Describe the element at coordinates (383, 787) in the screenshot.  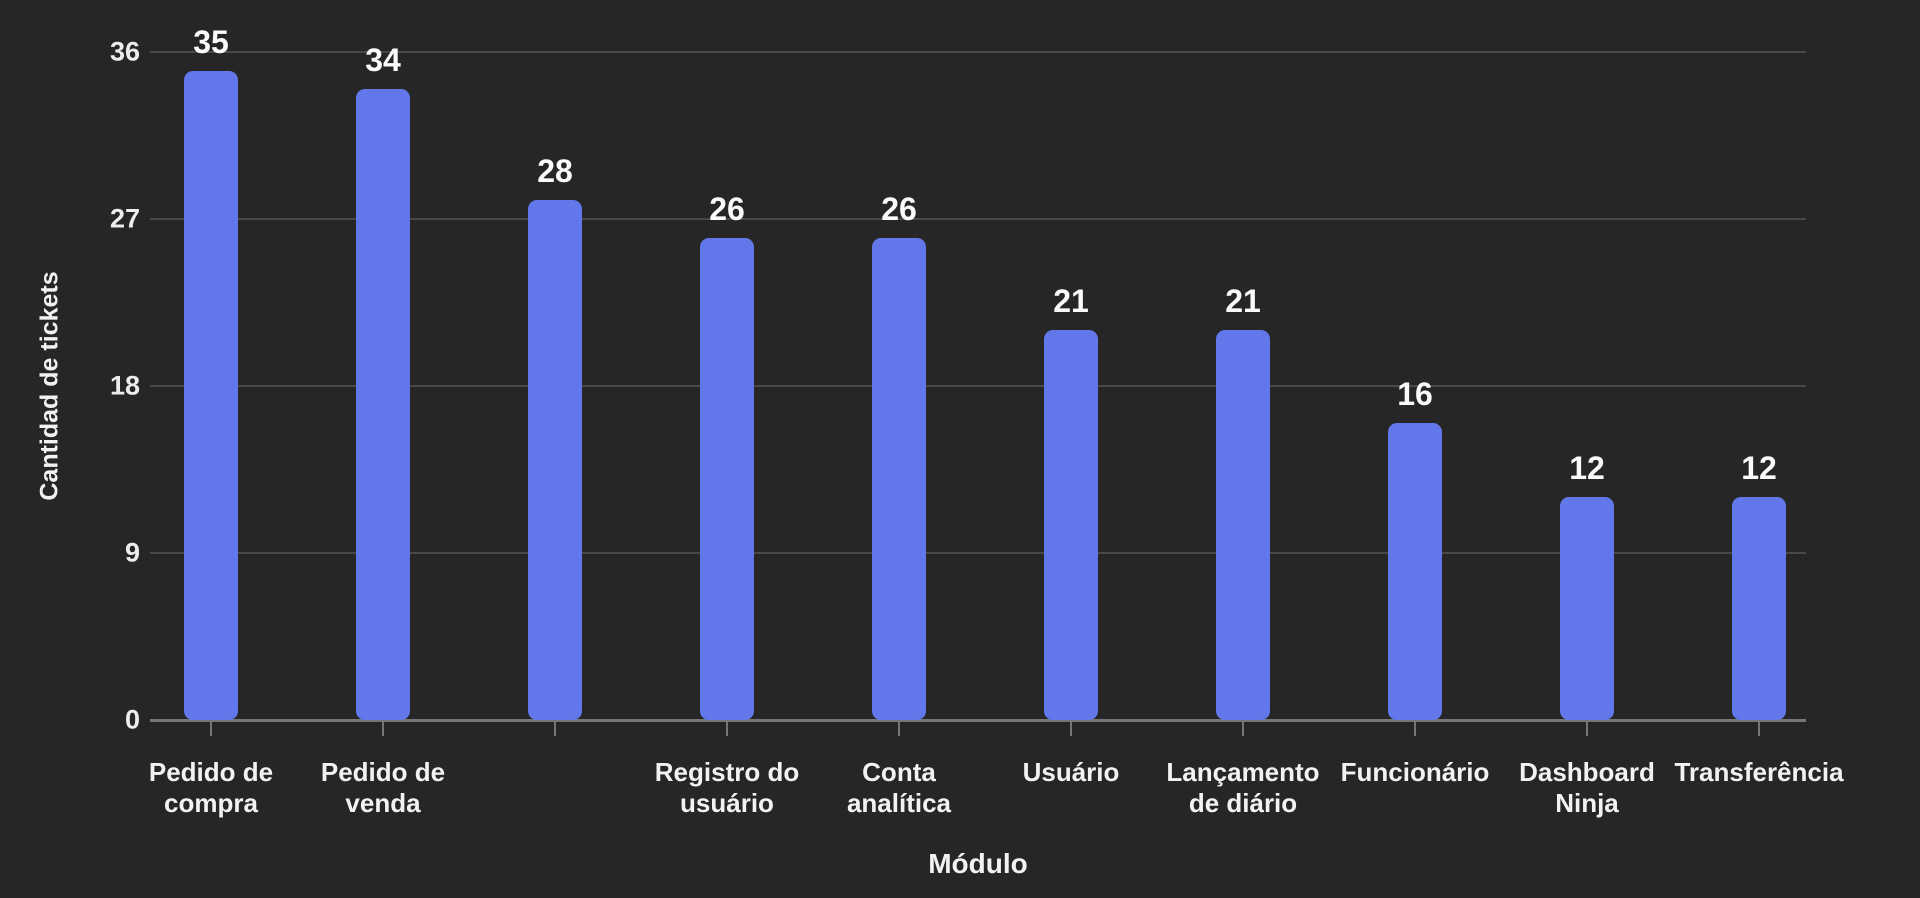
I see `category-label: Pedido de venda` at that location.